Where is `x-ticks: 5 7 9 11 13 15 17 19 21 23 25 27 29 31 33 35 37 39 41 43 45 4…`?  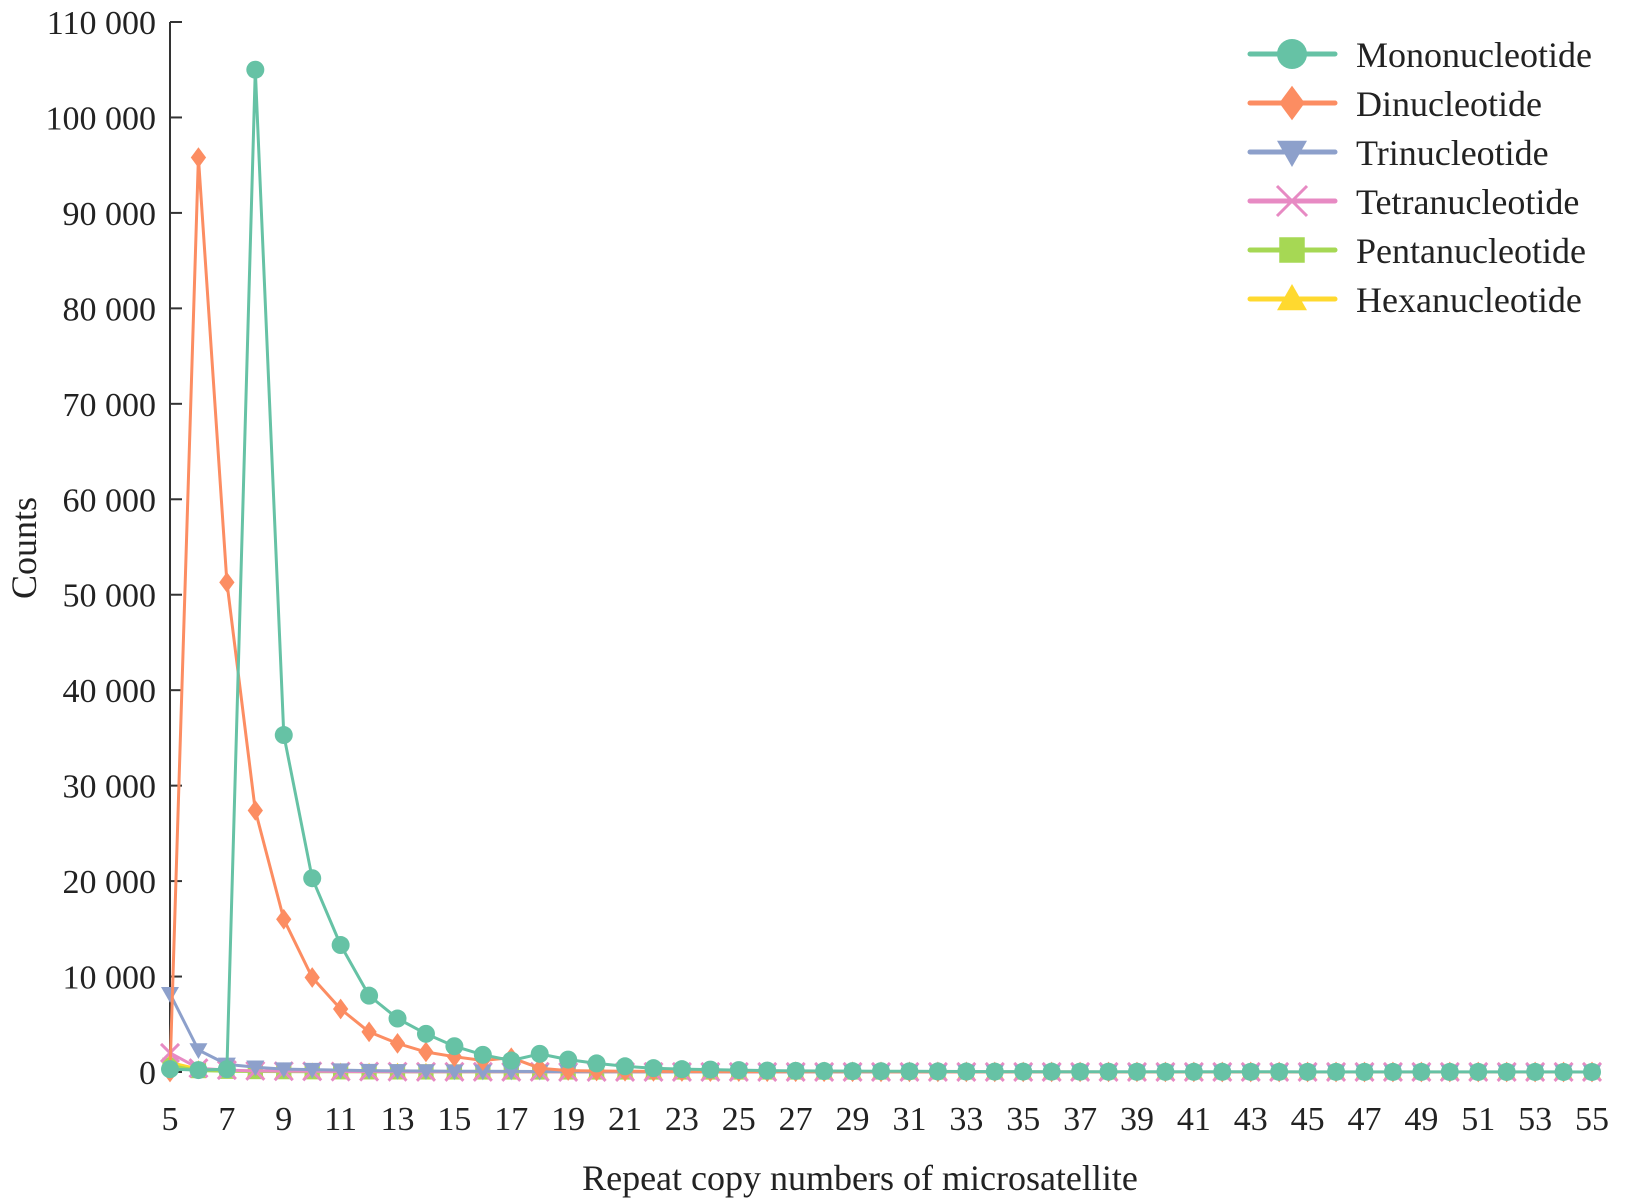 x-ticks: 5 7 9 11 13 15 17 19 21 23 25 27 29 31 33 35 37 39 41 43 45 4… is located at coordinates (886, 1119).